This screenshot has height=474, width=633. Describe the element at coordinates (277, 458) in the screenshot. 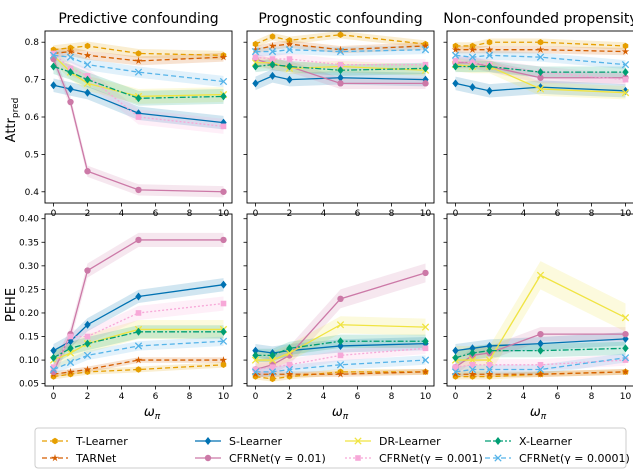

I see `legend-label: CFRNet(γ = 0.01)` at that location.